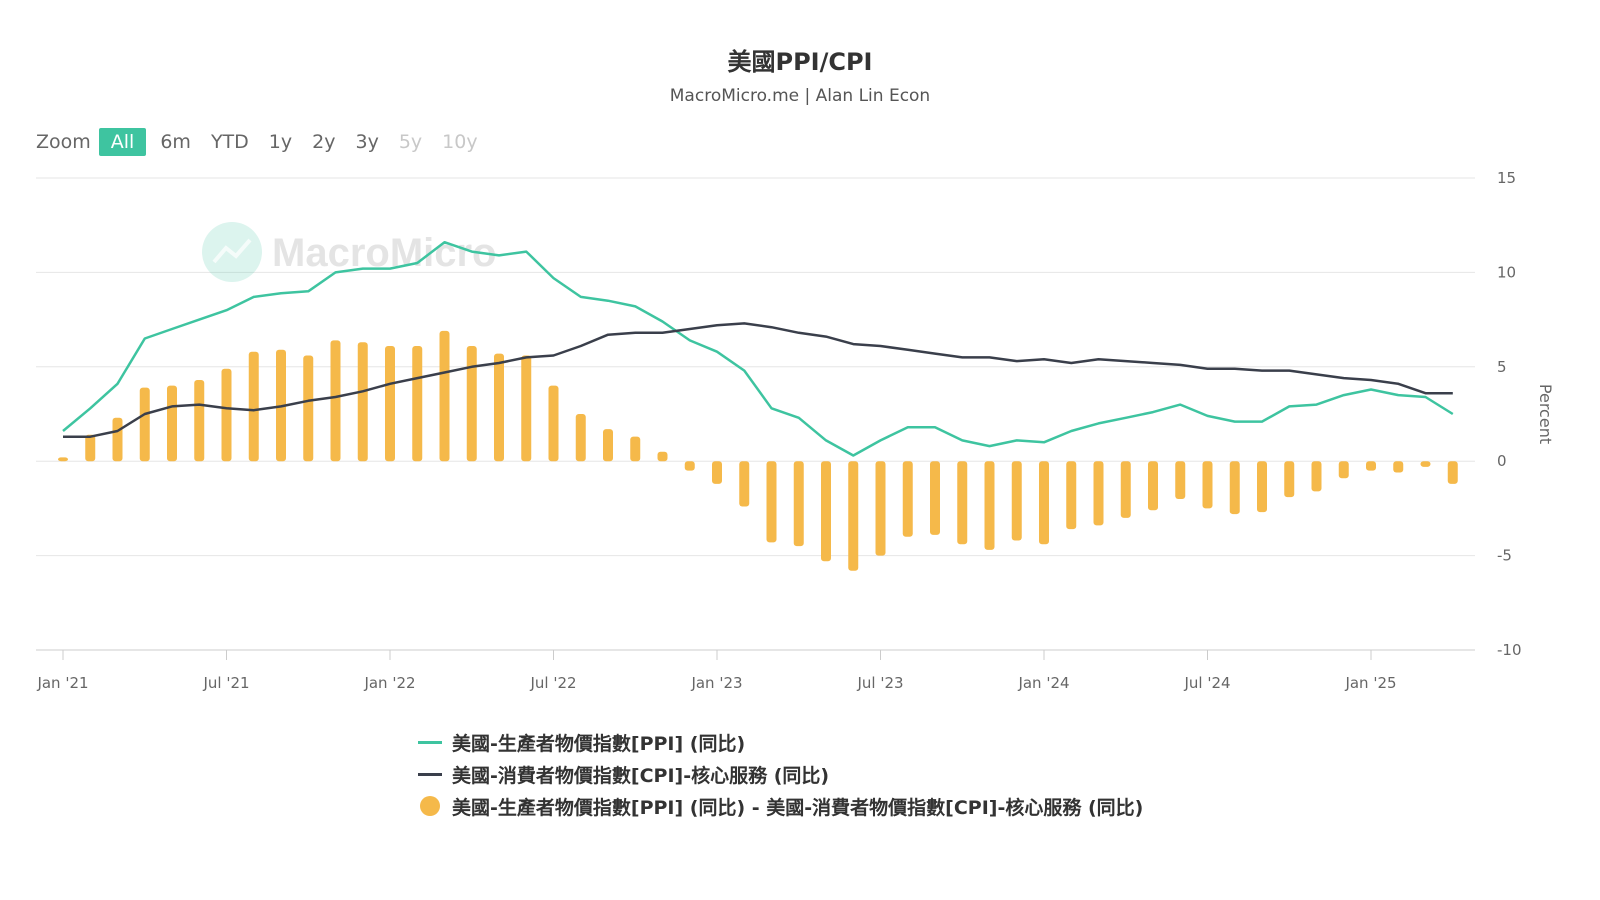 The height and width of the screenshot is (900, 1600). What do you see at coordinates (280, 142) in the screenshot?
I see `zoom-1y-button: 1y` at bounding box center [280, 142].